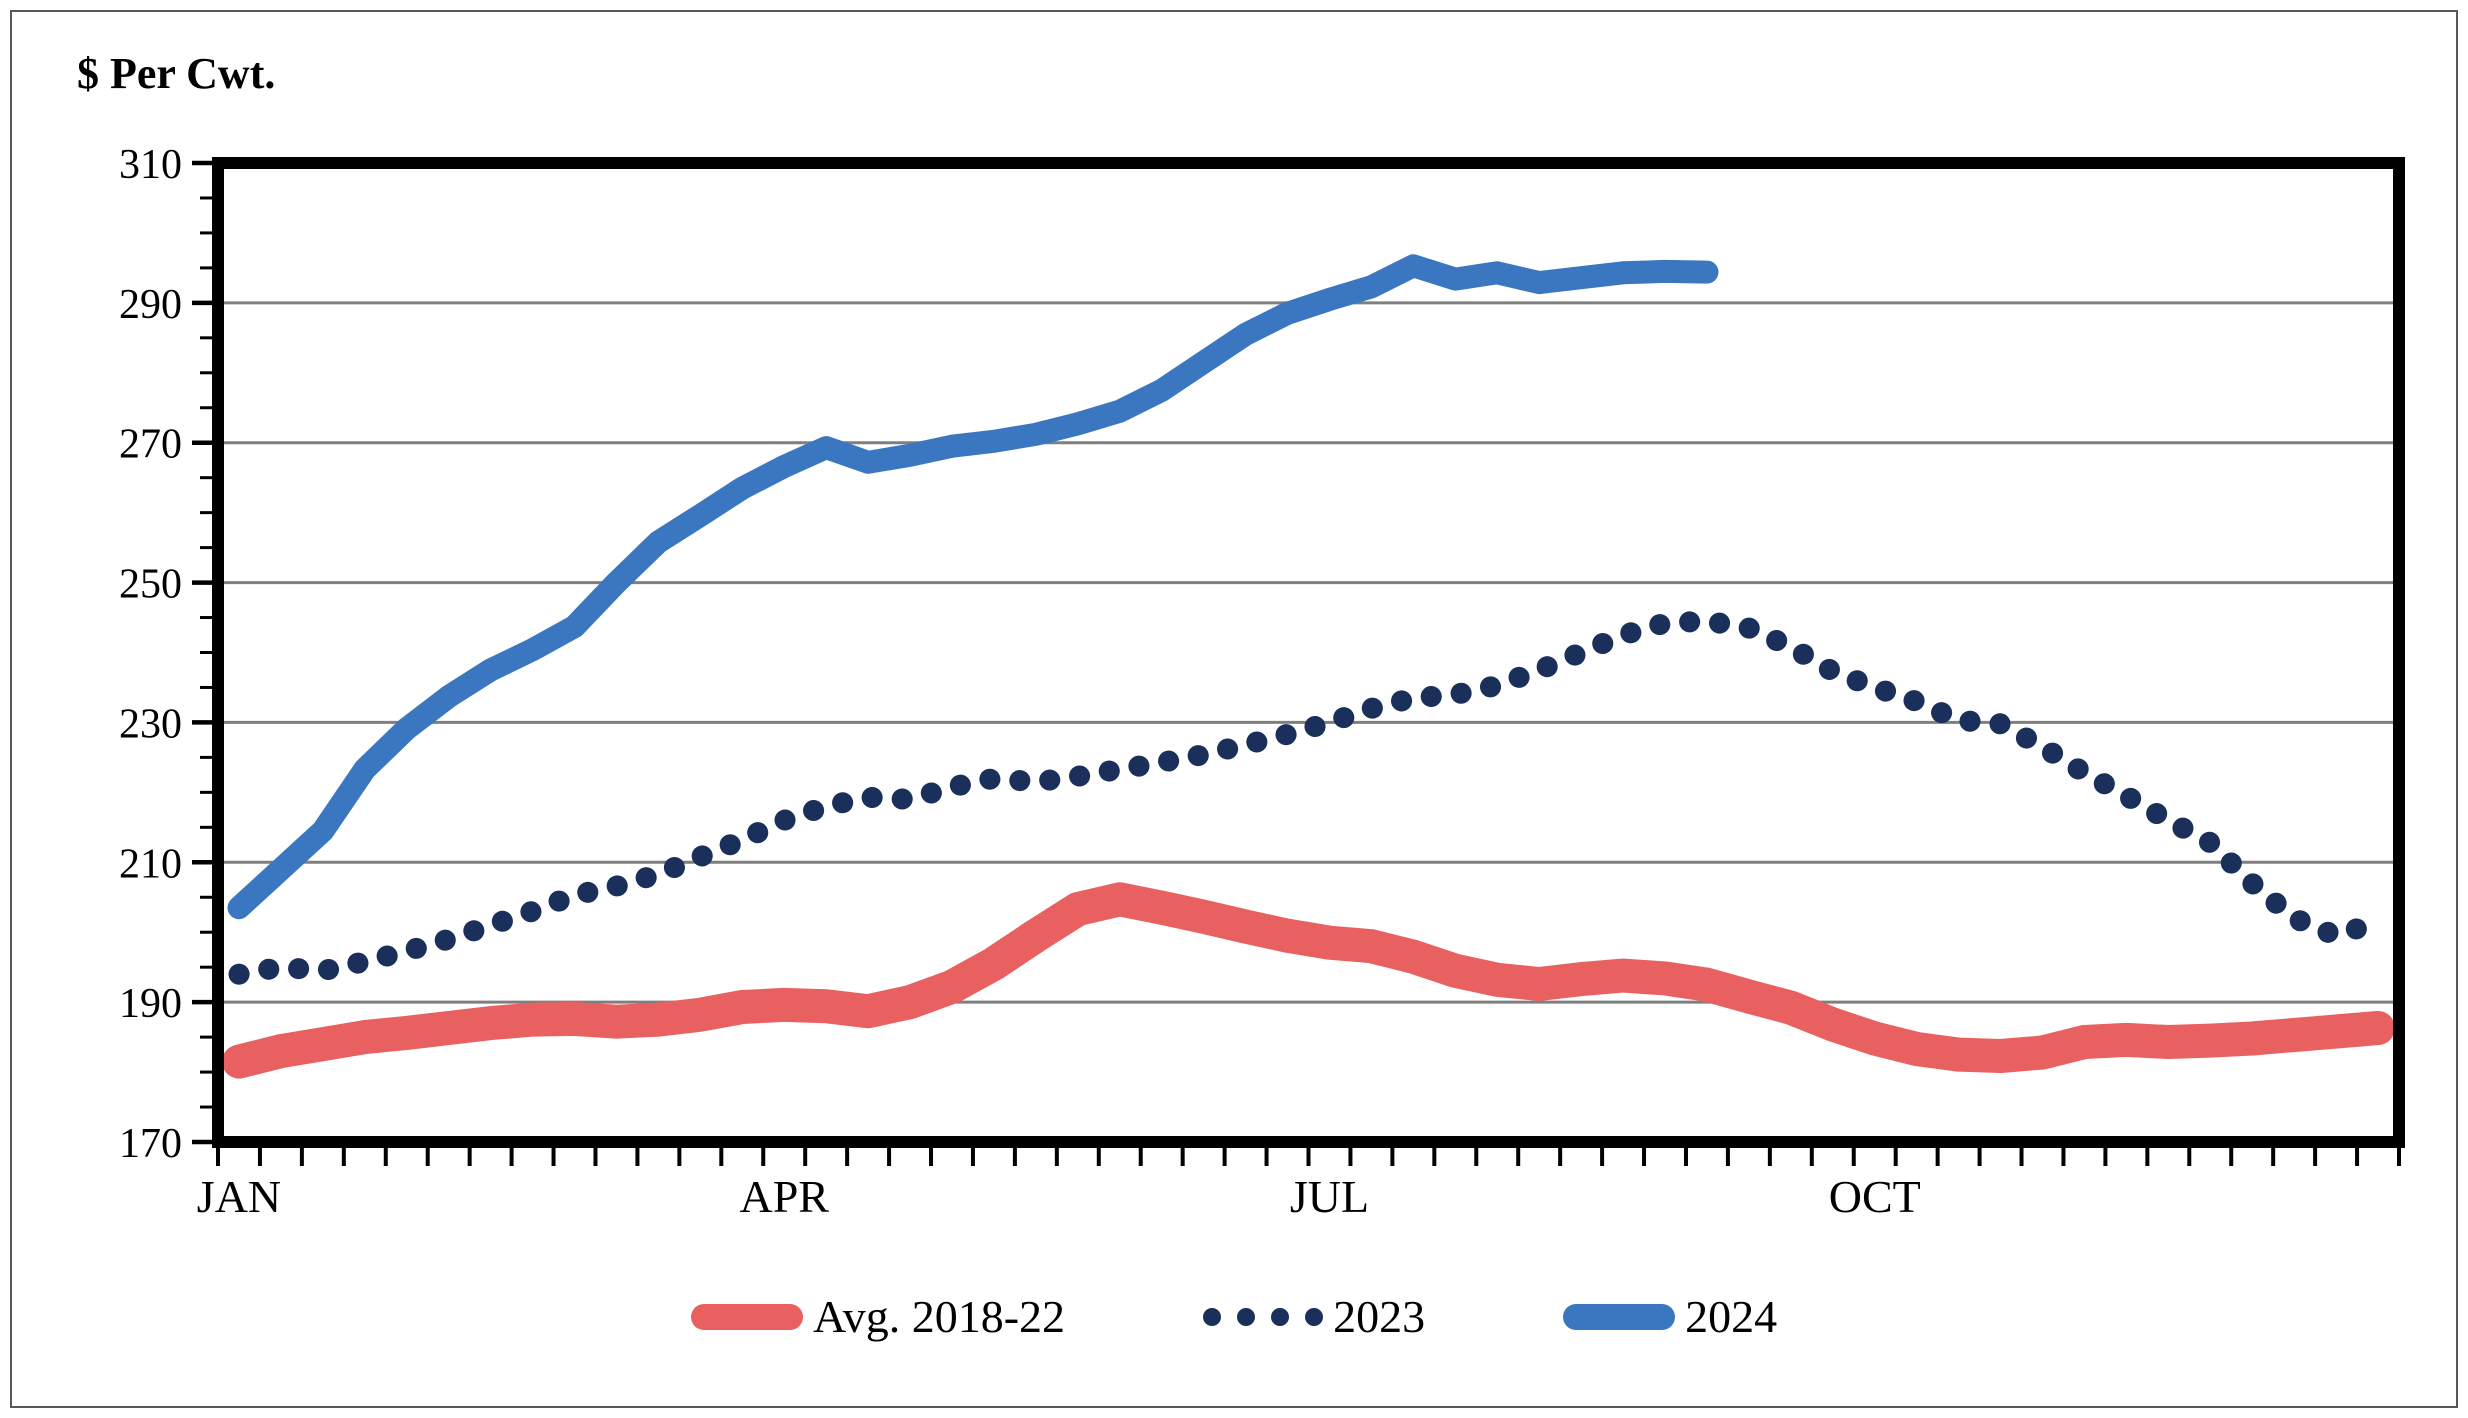 Image resolution: width=2468 pixels, height=1418 pixels. What do you see at coordinates (150, 585) in the screenshot?
I see `y-tick-label-250: 250` at bounding box center [150, 585].